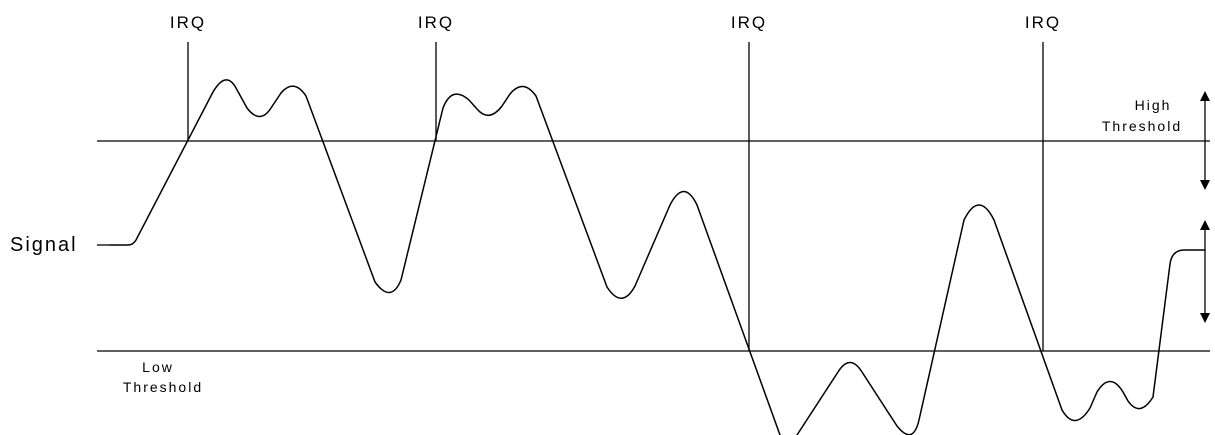 This screenshot has width=1215, height=435. I want to click on signal-label: Signal, so click(44, 245).